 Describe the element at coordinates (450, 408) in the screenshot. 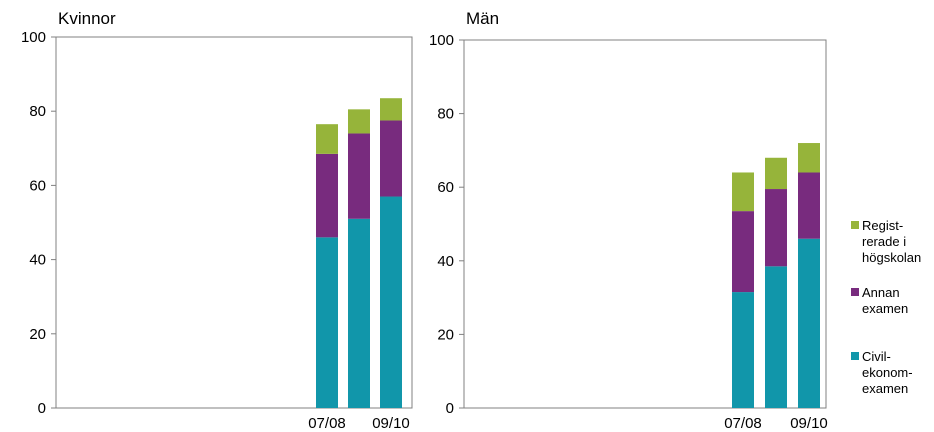

I see `y-tick-label-1-0: 0` at that location.